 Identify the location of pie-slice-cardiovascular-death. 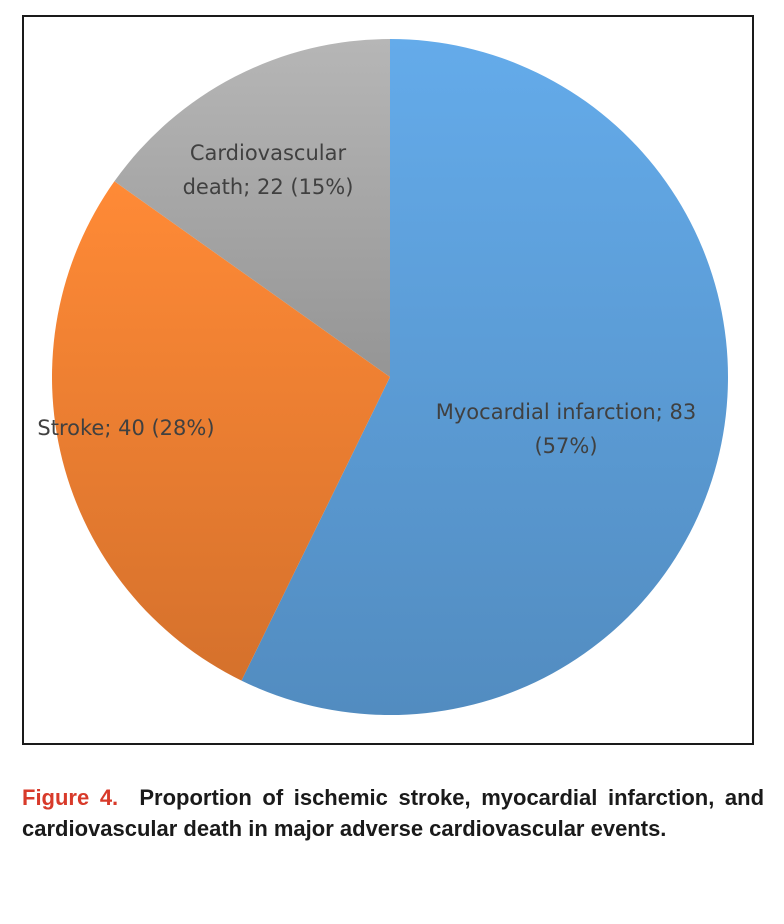
(252, 208).